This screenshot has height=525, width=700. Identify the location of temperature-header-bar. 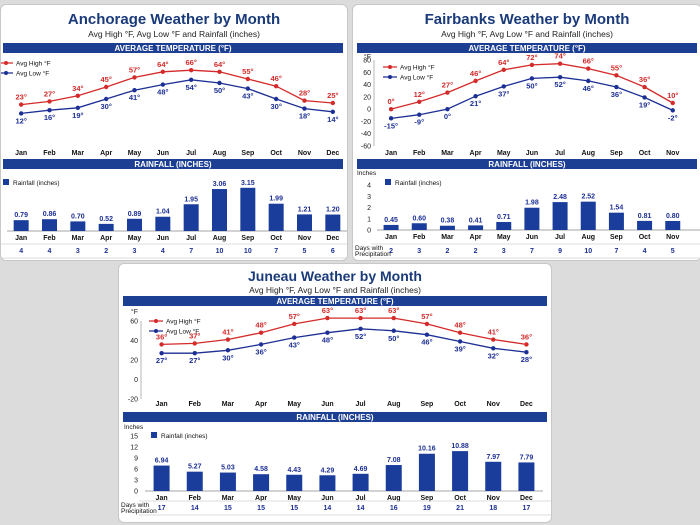
(527, 48).